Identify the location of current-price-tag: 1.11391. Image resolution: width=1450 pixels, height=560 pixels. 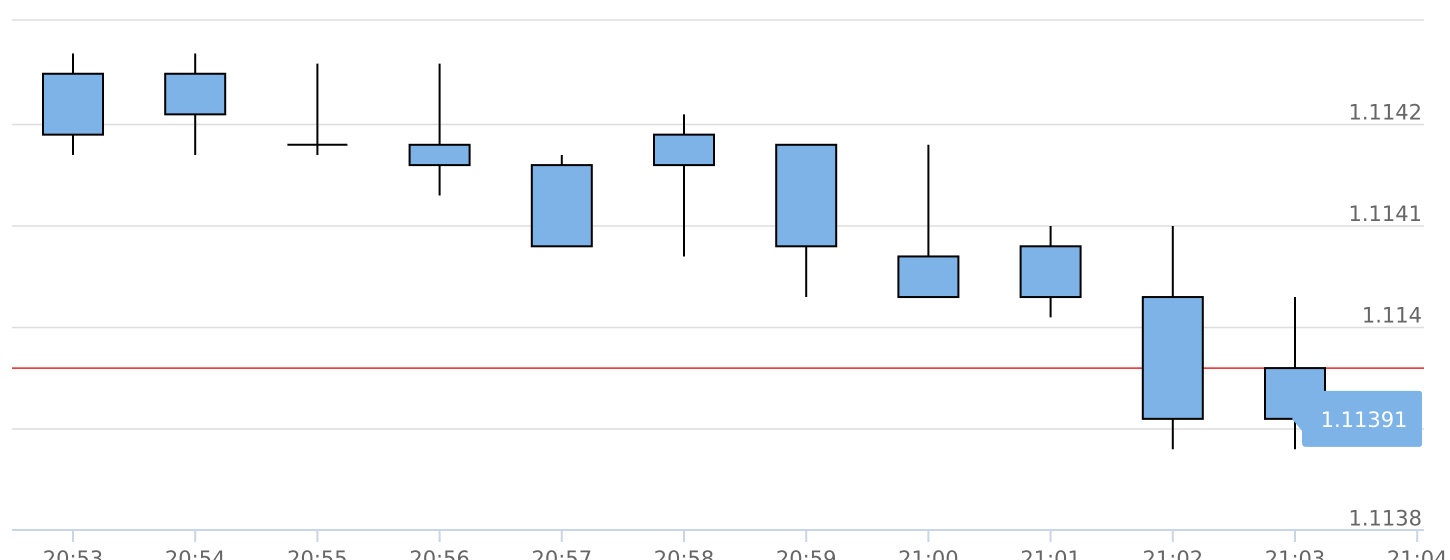
(1357, 418).